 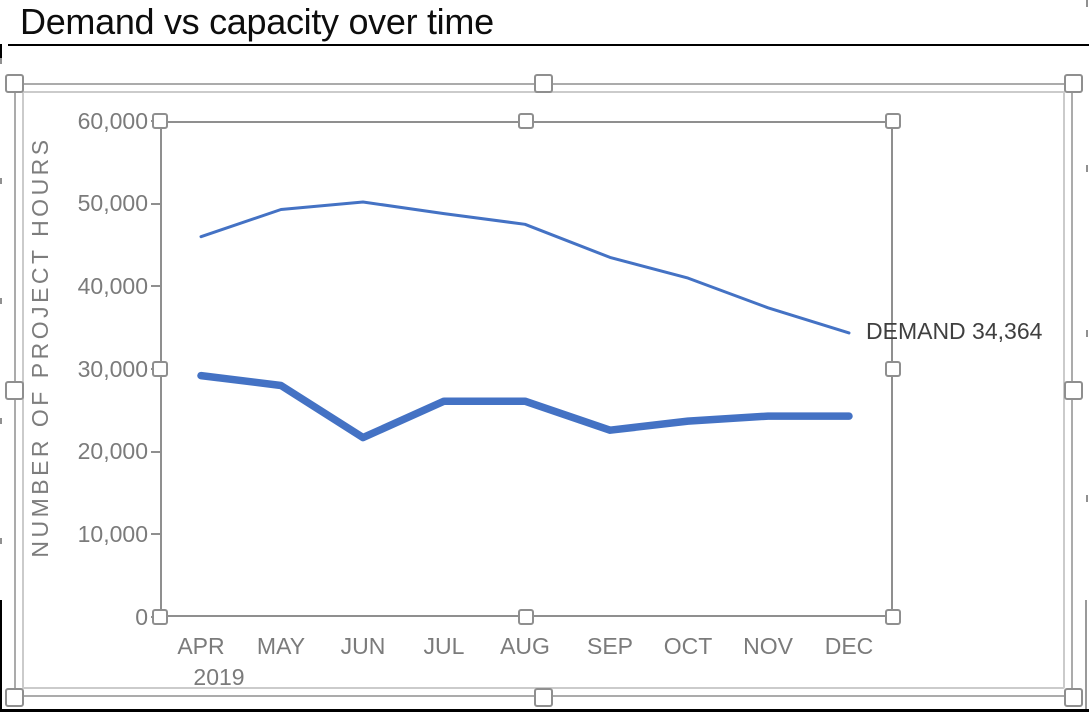 What do you see at coordinates (444, 646) in the screenshot?
I see `x-tick-label: JUL` at bounding box center [444, 646].